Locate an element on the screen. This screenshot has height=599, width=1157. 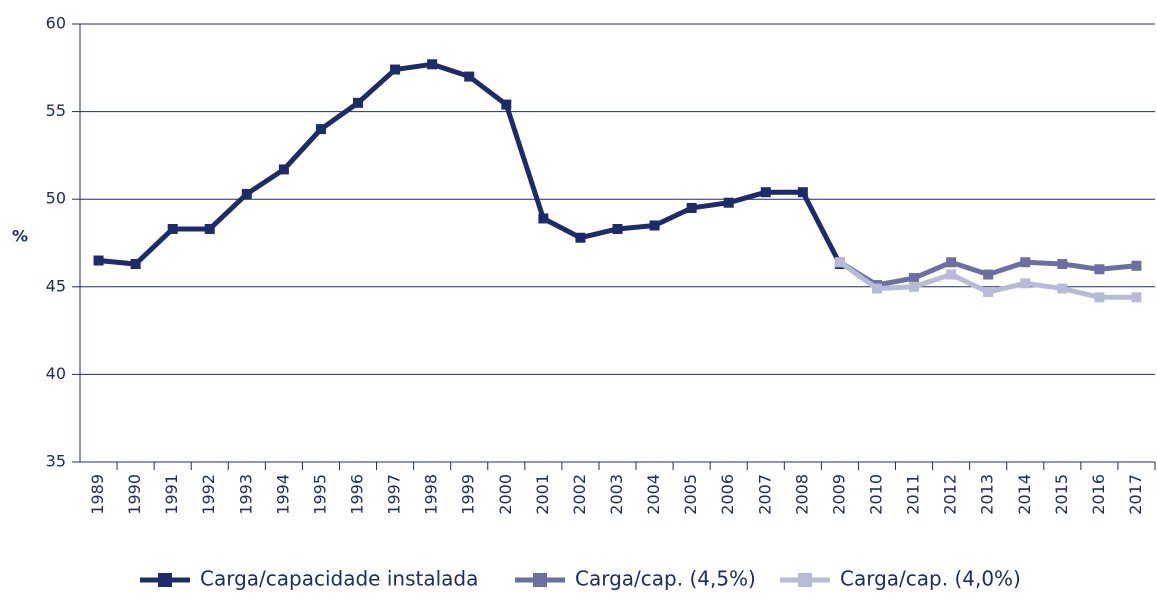
x-tick-label: 1992 is located at coordinates (208, 494).